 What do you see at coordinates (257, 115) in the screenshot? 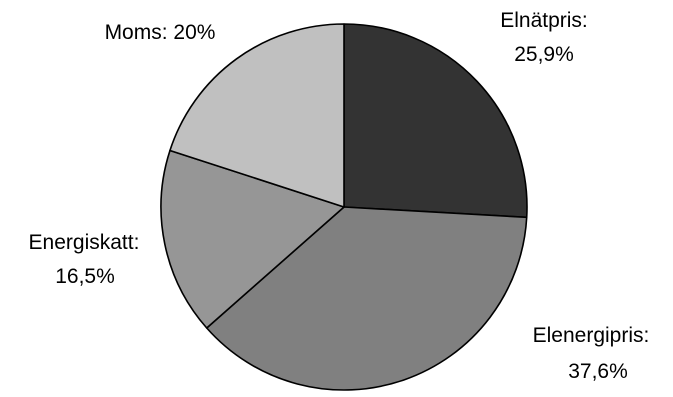
I see `pie-slice-moms` at bounding box center [257, 115].